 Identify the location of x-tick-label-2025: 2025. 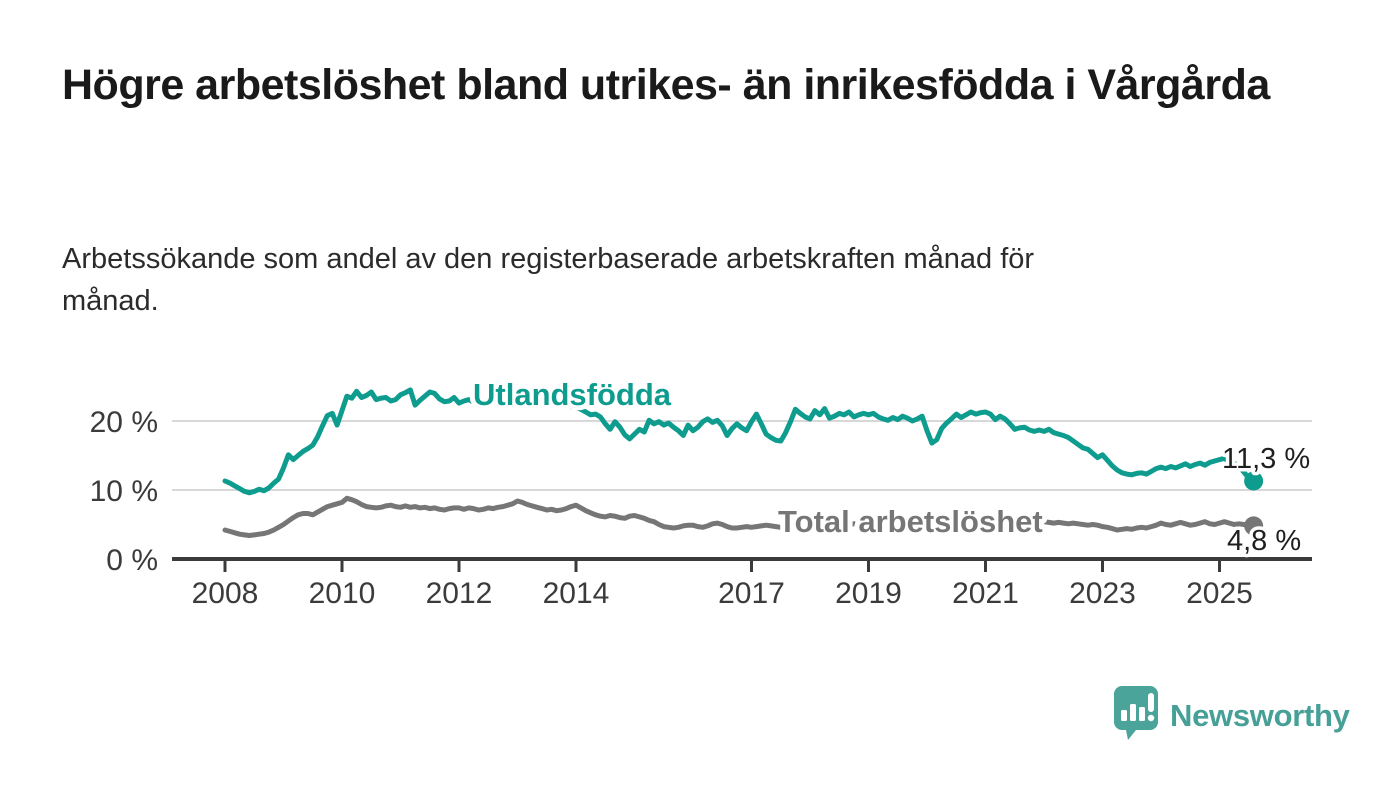
(1219, 593).